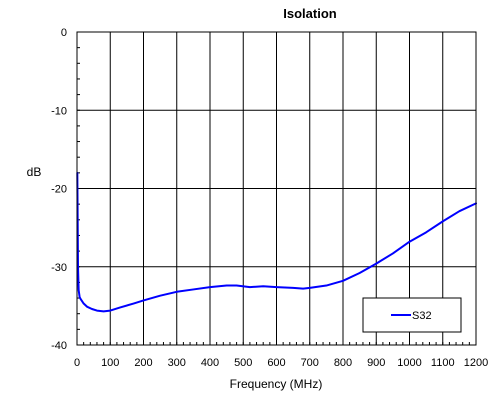 Image resolution: width=488 pixels, height=398 pixels. I want to click on x-tick-label: 500, so click(243, 363).